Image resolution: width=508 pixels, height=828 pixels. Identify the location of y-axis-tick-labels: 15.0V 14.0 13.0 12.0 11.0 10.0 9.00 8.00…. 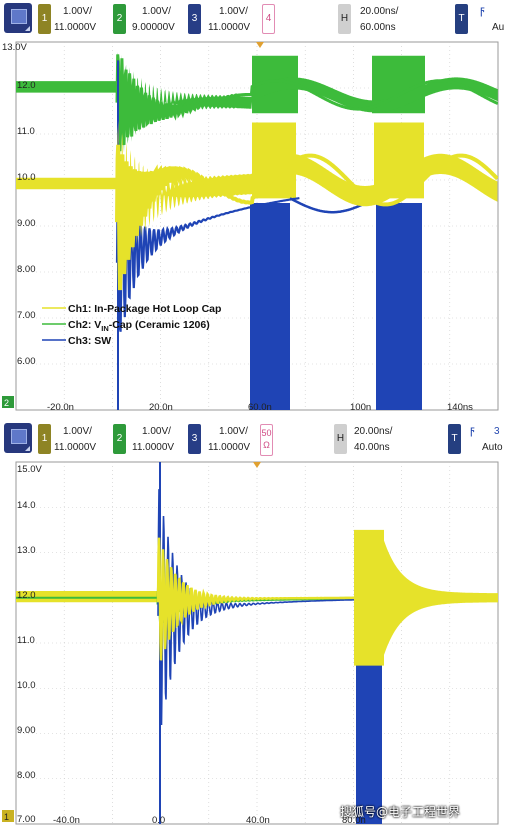
(29, 644).